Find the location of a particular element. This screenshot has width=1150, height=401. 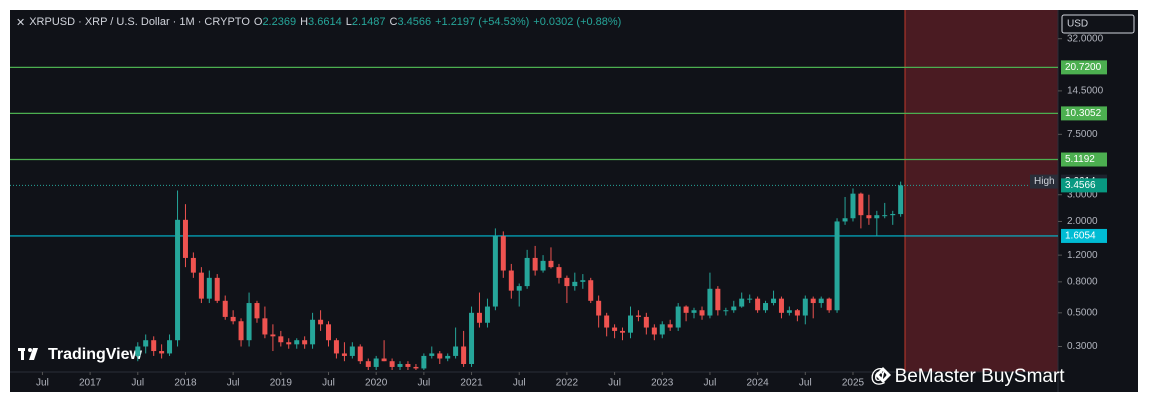

watermark-icon is located at coordinates (883, 375).